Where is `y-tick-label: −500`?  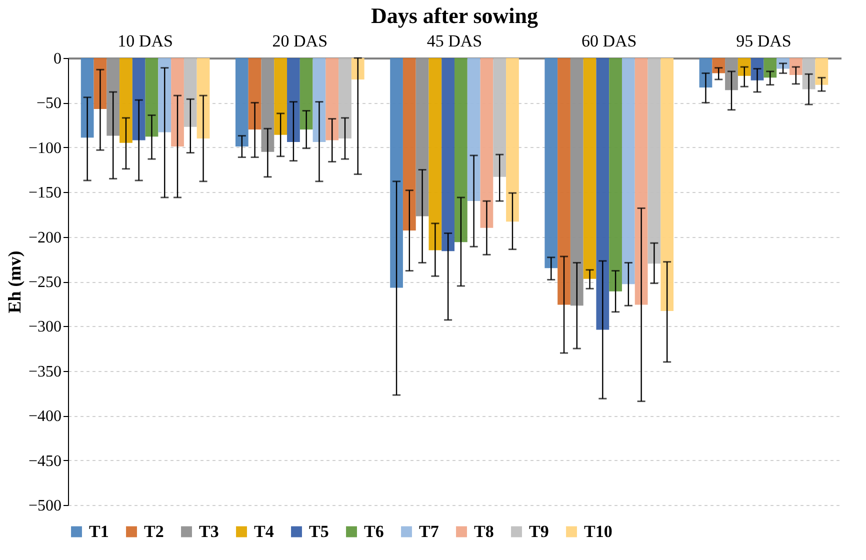
y-tick-label: −500 is located at coordinates (45, 506).